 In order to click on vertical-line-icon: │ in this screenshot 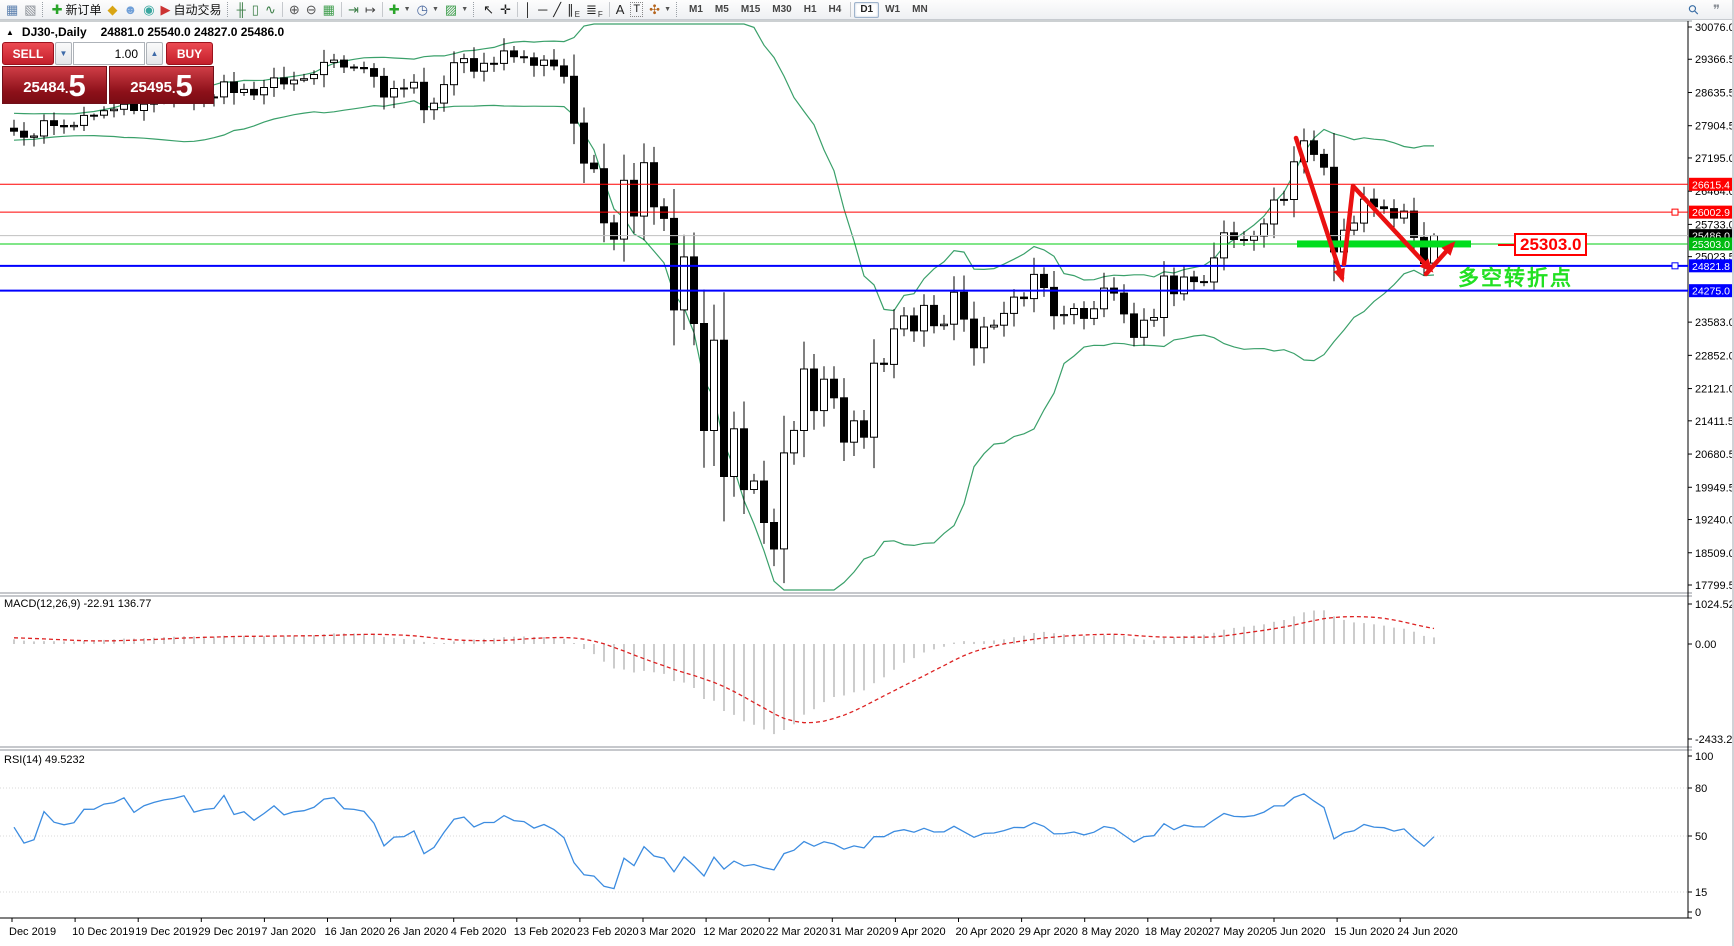, I will do `click(528, 9)`.